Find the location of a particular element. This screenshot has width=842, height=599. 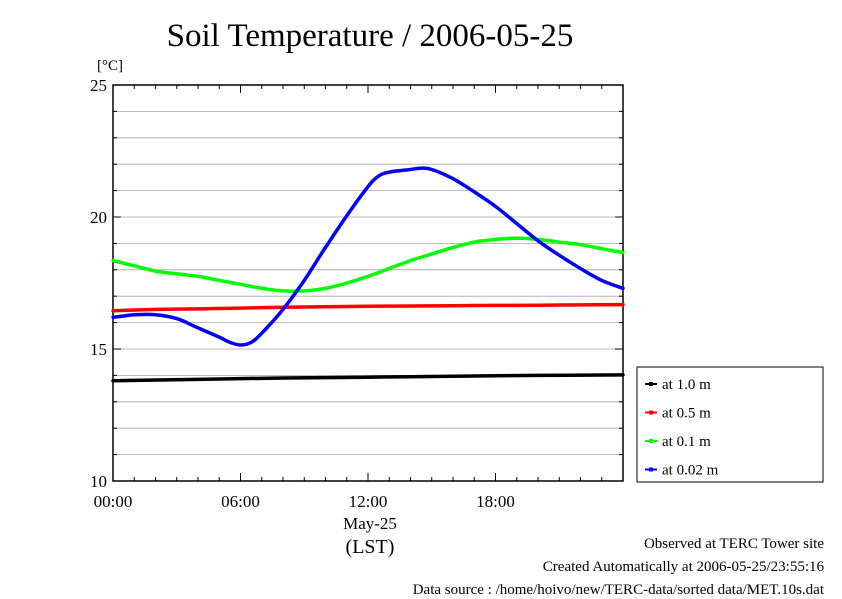

y-tick-label: 20 is located at coordinates (98, 217).